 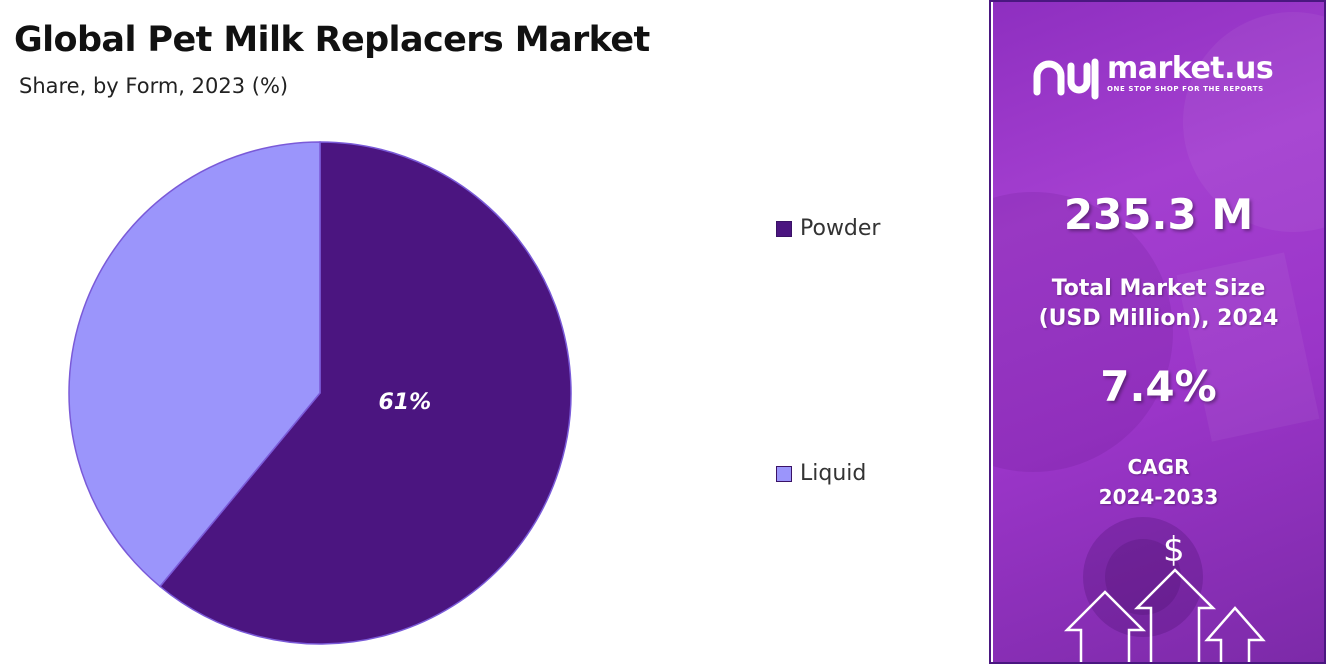 I want to click on legend-swatch-powder, so click(x=784, y=228).